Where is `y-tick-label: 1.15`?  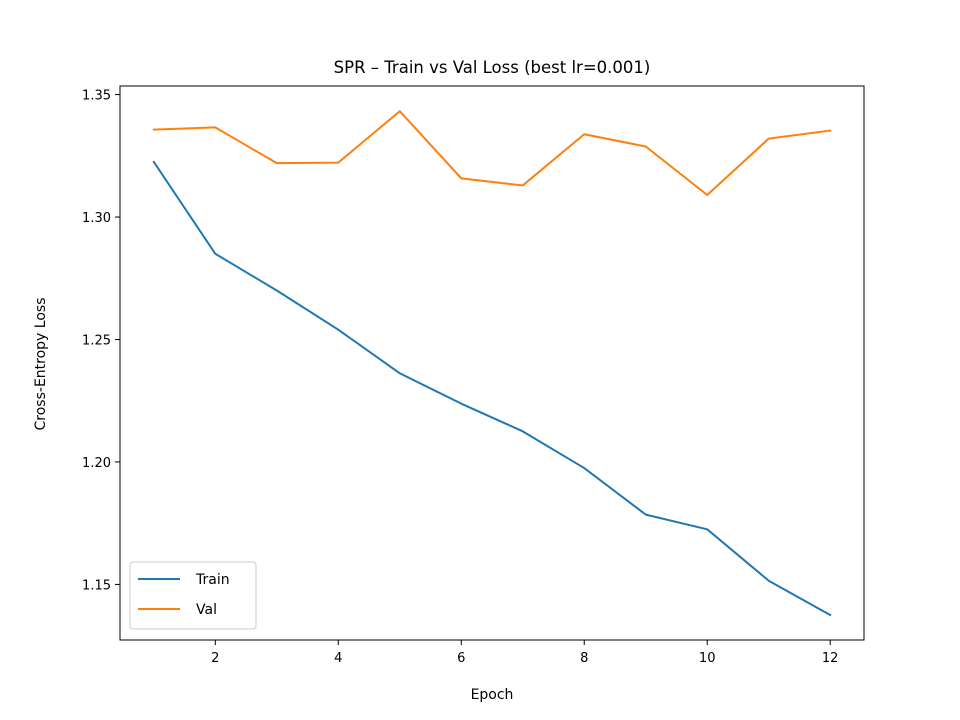
y-tick-label: 1.15 is located at coordinates (96, 585).